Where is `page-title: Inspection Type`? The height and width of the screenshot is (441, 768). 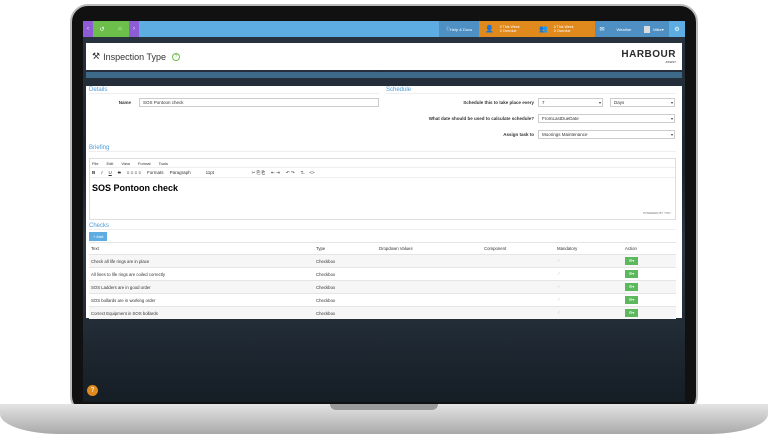
page-title: Inspection Type is located at coordinates (134, 56).